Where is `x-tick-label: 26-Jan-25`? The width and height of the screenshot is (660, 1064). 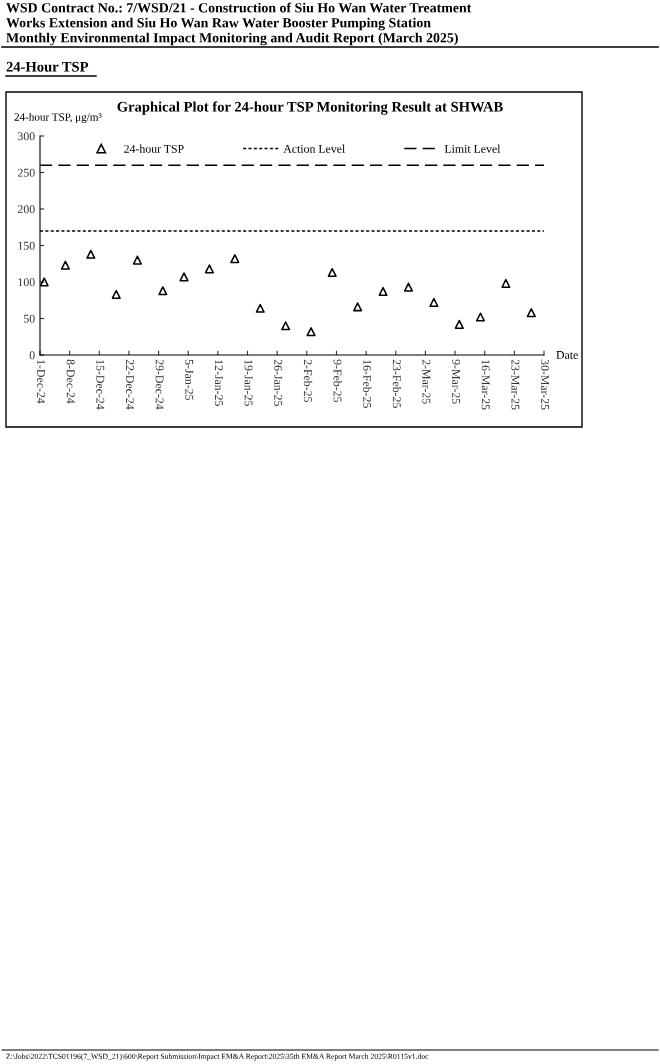 x-tick-label: 26-Jan-25 is located at coordinates (278, 382).